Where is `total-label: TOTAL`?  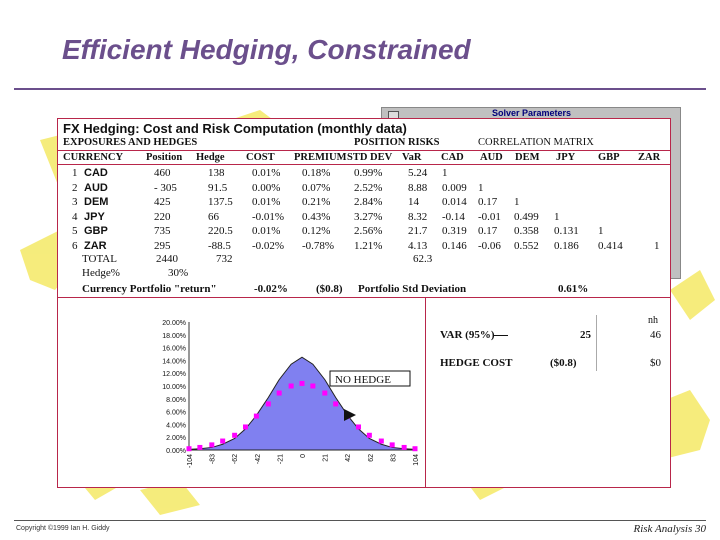 total-label: TOTAL is located at coordinates (99, 259).